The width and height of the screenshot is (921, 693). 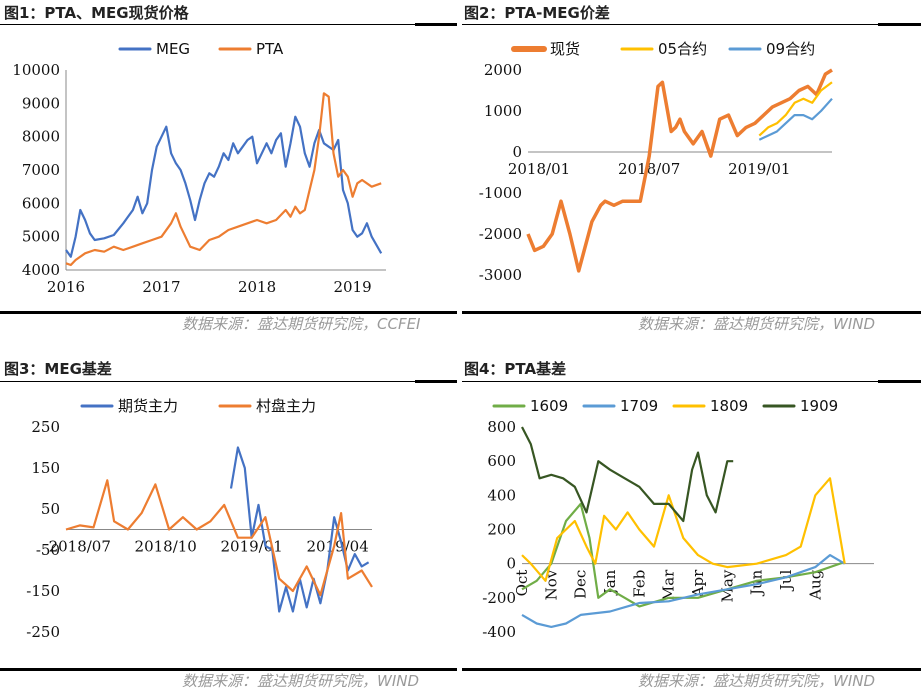 What do you see at coordinates (551, 584) in the screenshot?
I see `fig4-x-tick-label: Nov` at bounding box center [551, 584].